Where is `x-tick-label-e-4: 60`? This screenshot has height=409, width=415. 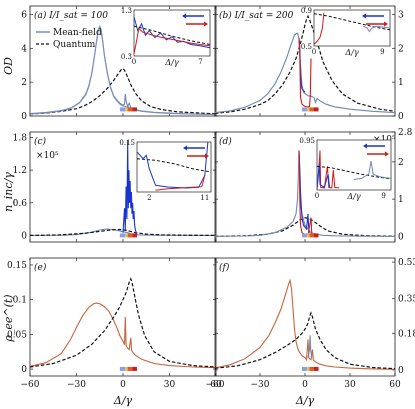
x-tick-label-e-4: 60 is located at coordinates (216, 385).